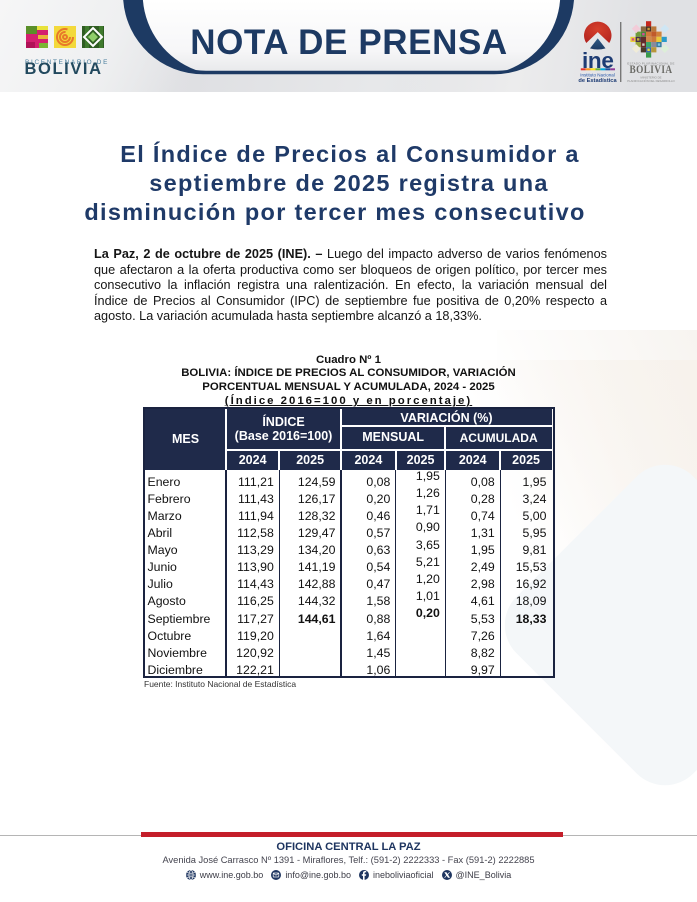 The height and width of the screenshot is (902, 697). What do you see at coordinates (597, 81) in the screenshot?
I see `svg-text: de Estadística` at bounding box center [597, 81].